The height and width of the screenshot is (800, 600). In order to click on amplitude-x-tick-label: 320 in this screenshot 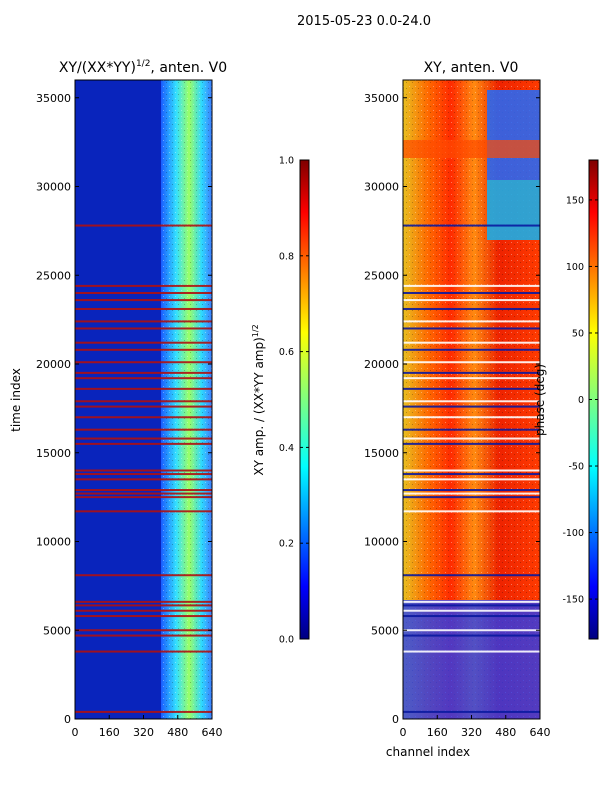, I will do `click(143, 732)`.